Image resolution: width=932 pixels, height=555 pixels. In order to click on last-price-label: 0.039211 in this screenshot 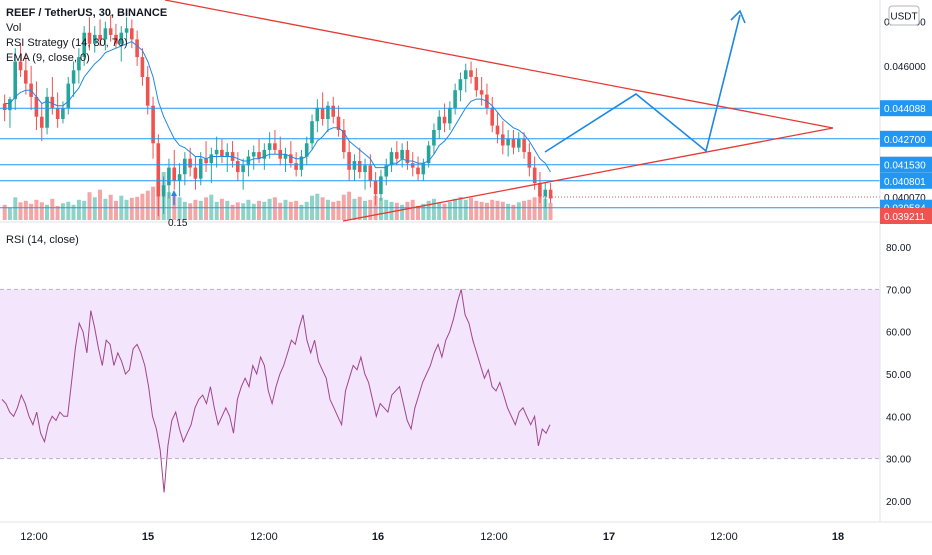, I will do `click(904, 217)`.